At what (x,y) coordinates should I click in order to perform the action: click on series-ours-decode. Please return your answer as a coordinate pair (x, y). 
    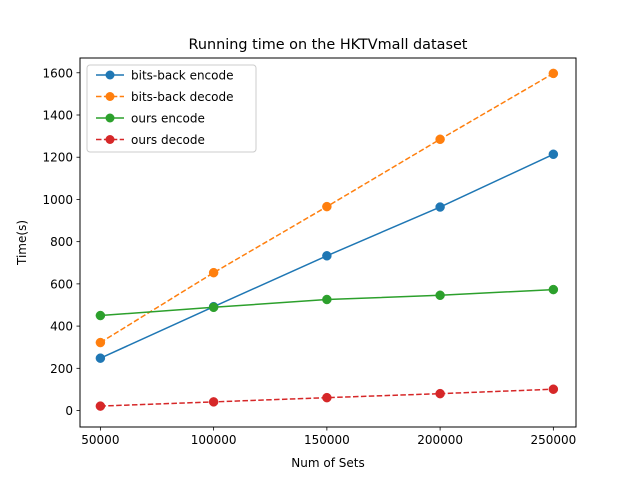
    Looking at the image, I should click on (327, 397).